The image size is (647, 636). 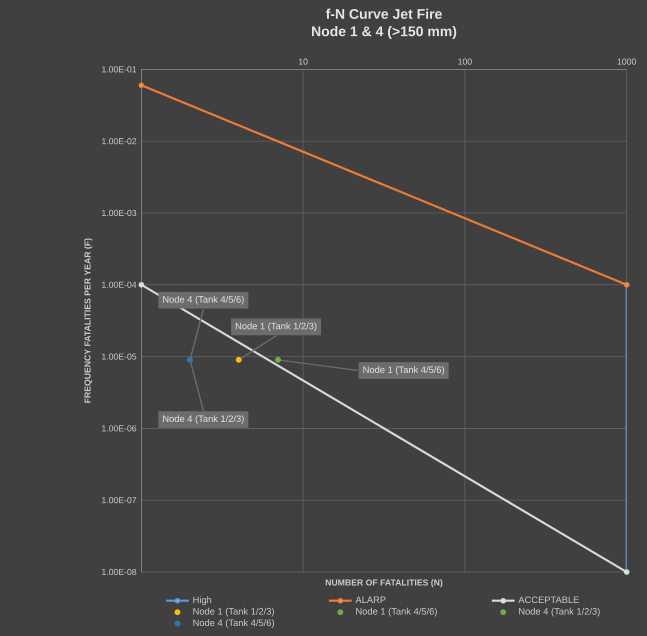 I want to click on y-tick-label: 1.00E-03, so click(x=119, y=213).